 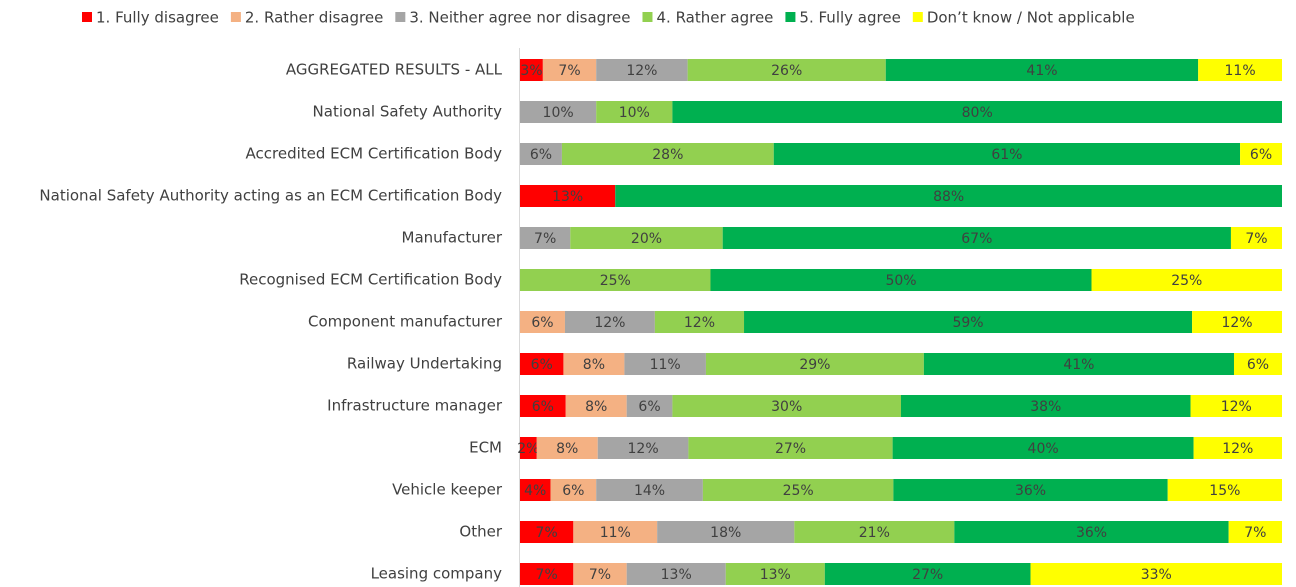 I want to click on y-tick-label: Manufacturer, so click(x=452, y=238).